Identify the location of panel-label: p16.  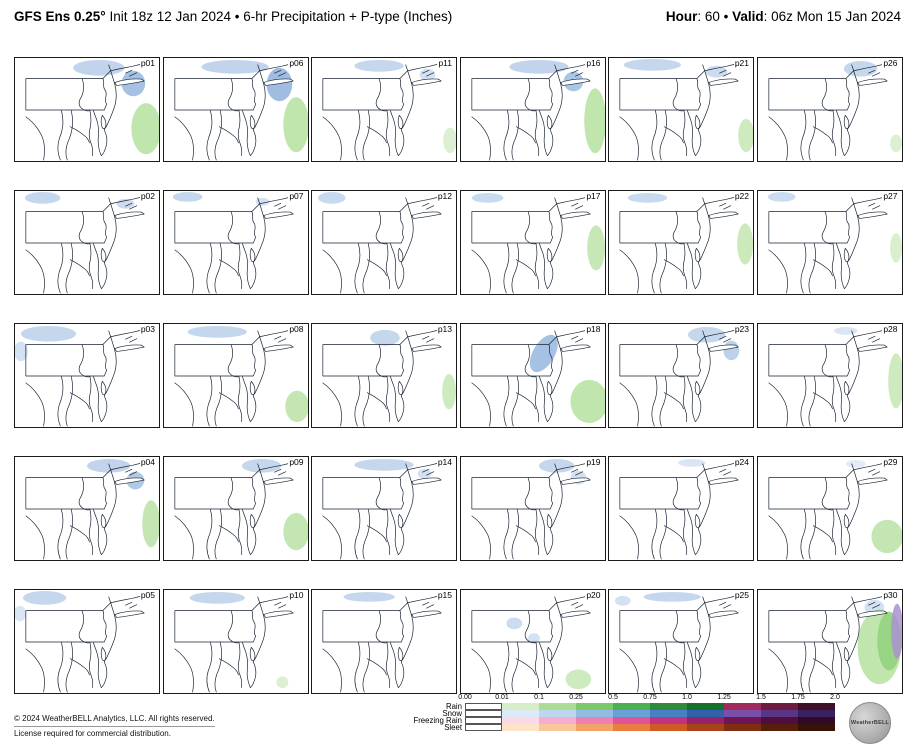
(593, 63).